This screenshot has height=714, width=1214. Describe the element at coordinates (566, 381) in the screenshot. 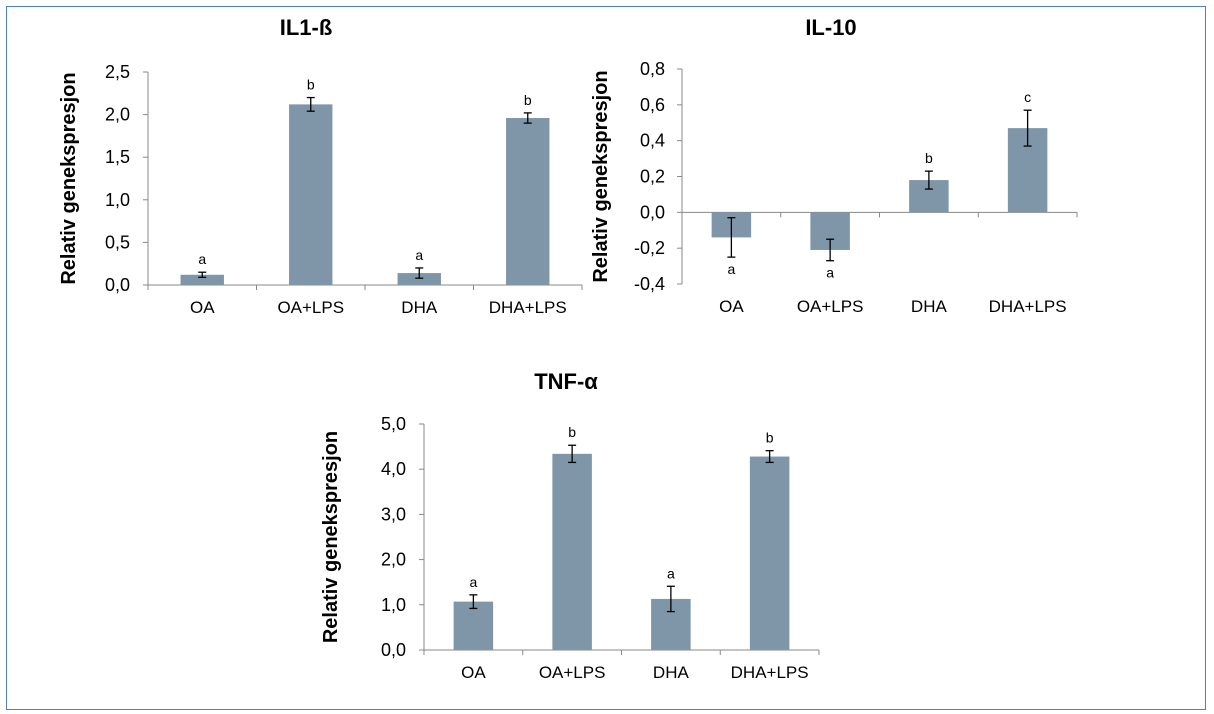

I see `chart-title: TNF-α` at that location.